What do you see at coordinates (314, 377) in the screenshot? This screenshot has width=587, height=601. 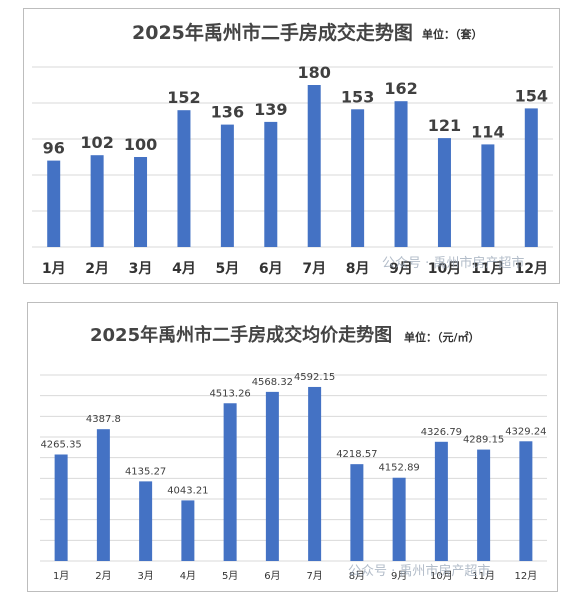 I see `data-label: 4592.15` at bounding box center [314, 377].